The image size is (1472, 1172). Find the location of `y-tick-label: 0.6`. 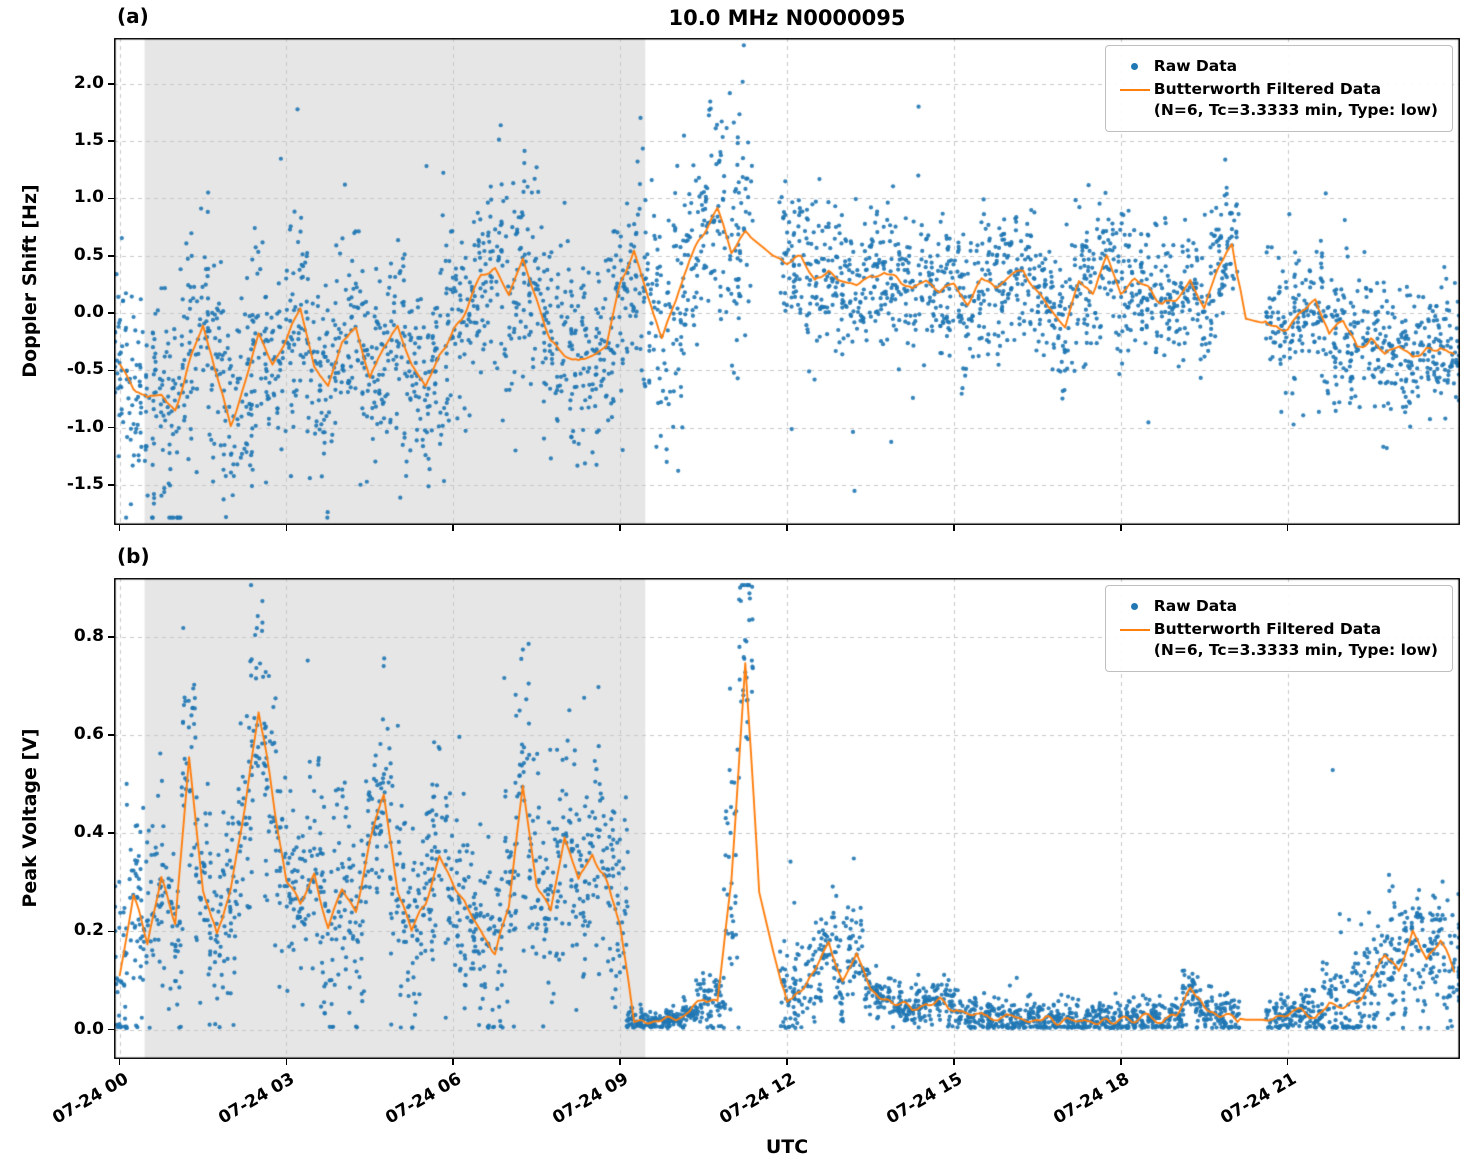

y-tick-label: 0.6 is located at coordinates (88, 734).